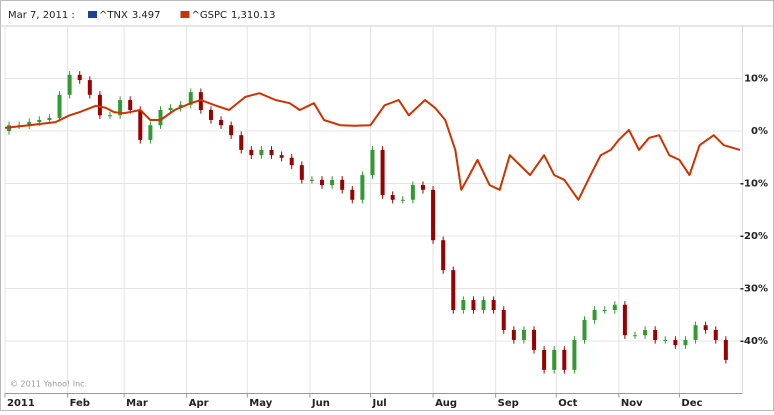  I want to click on y-tick-label: -20%, so click(754, 236).